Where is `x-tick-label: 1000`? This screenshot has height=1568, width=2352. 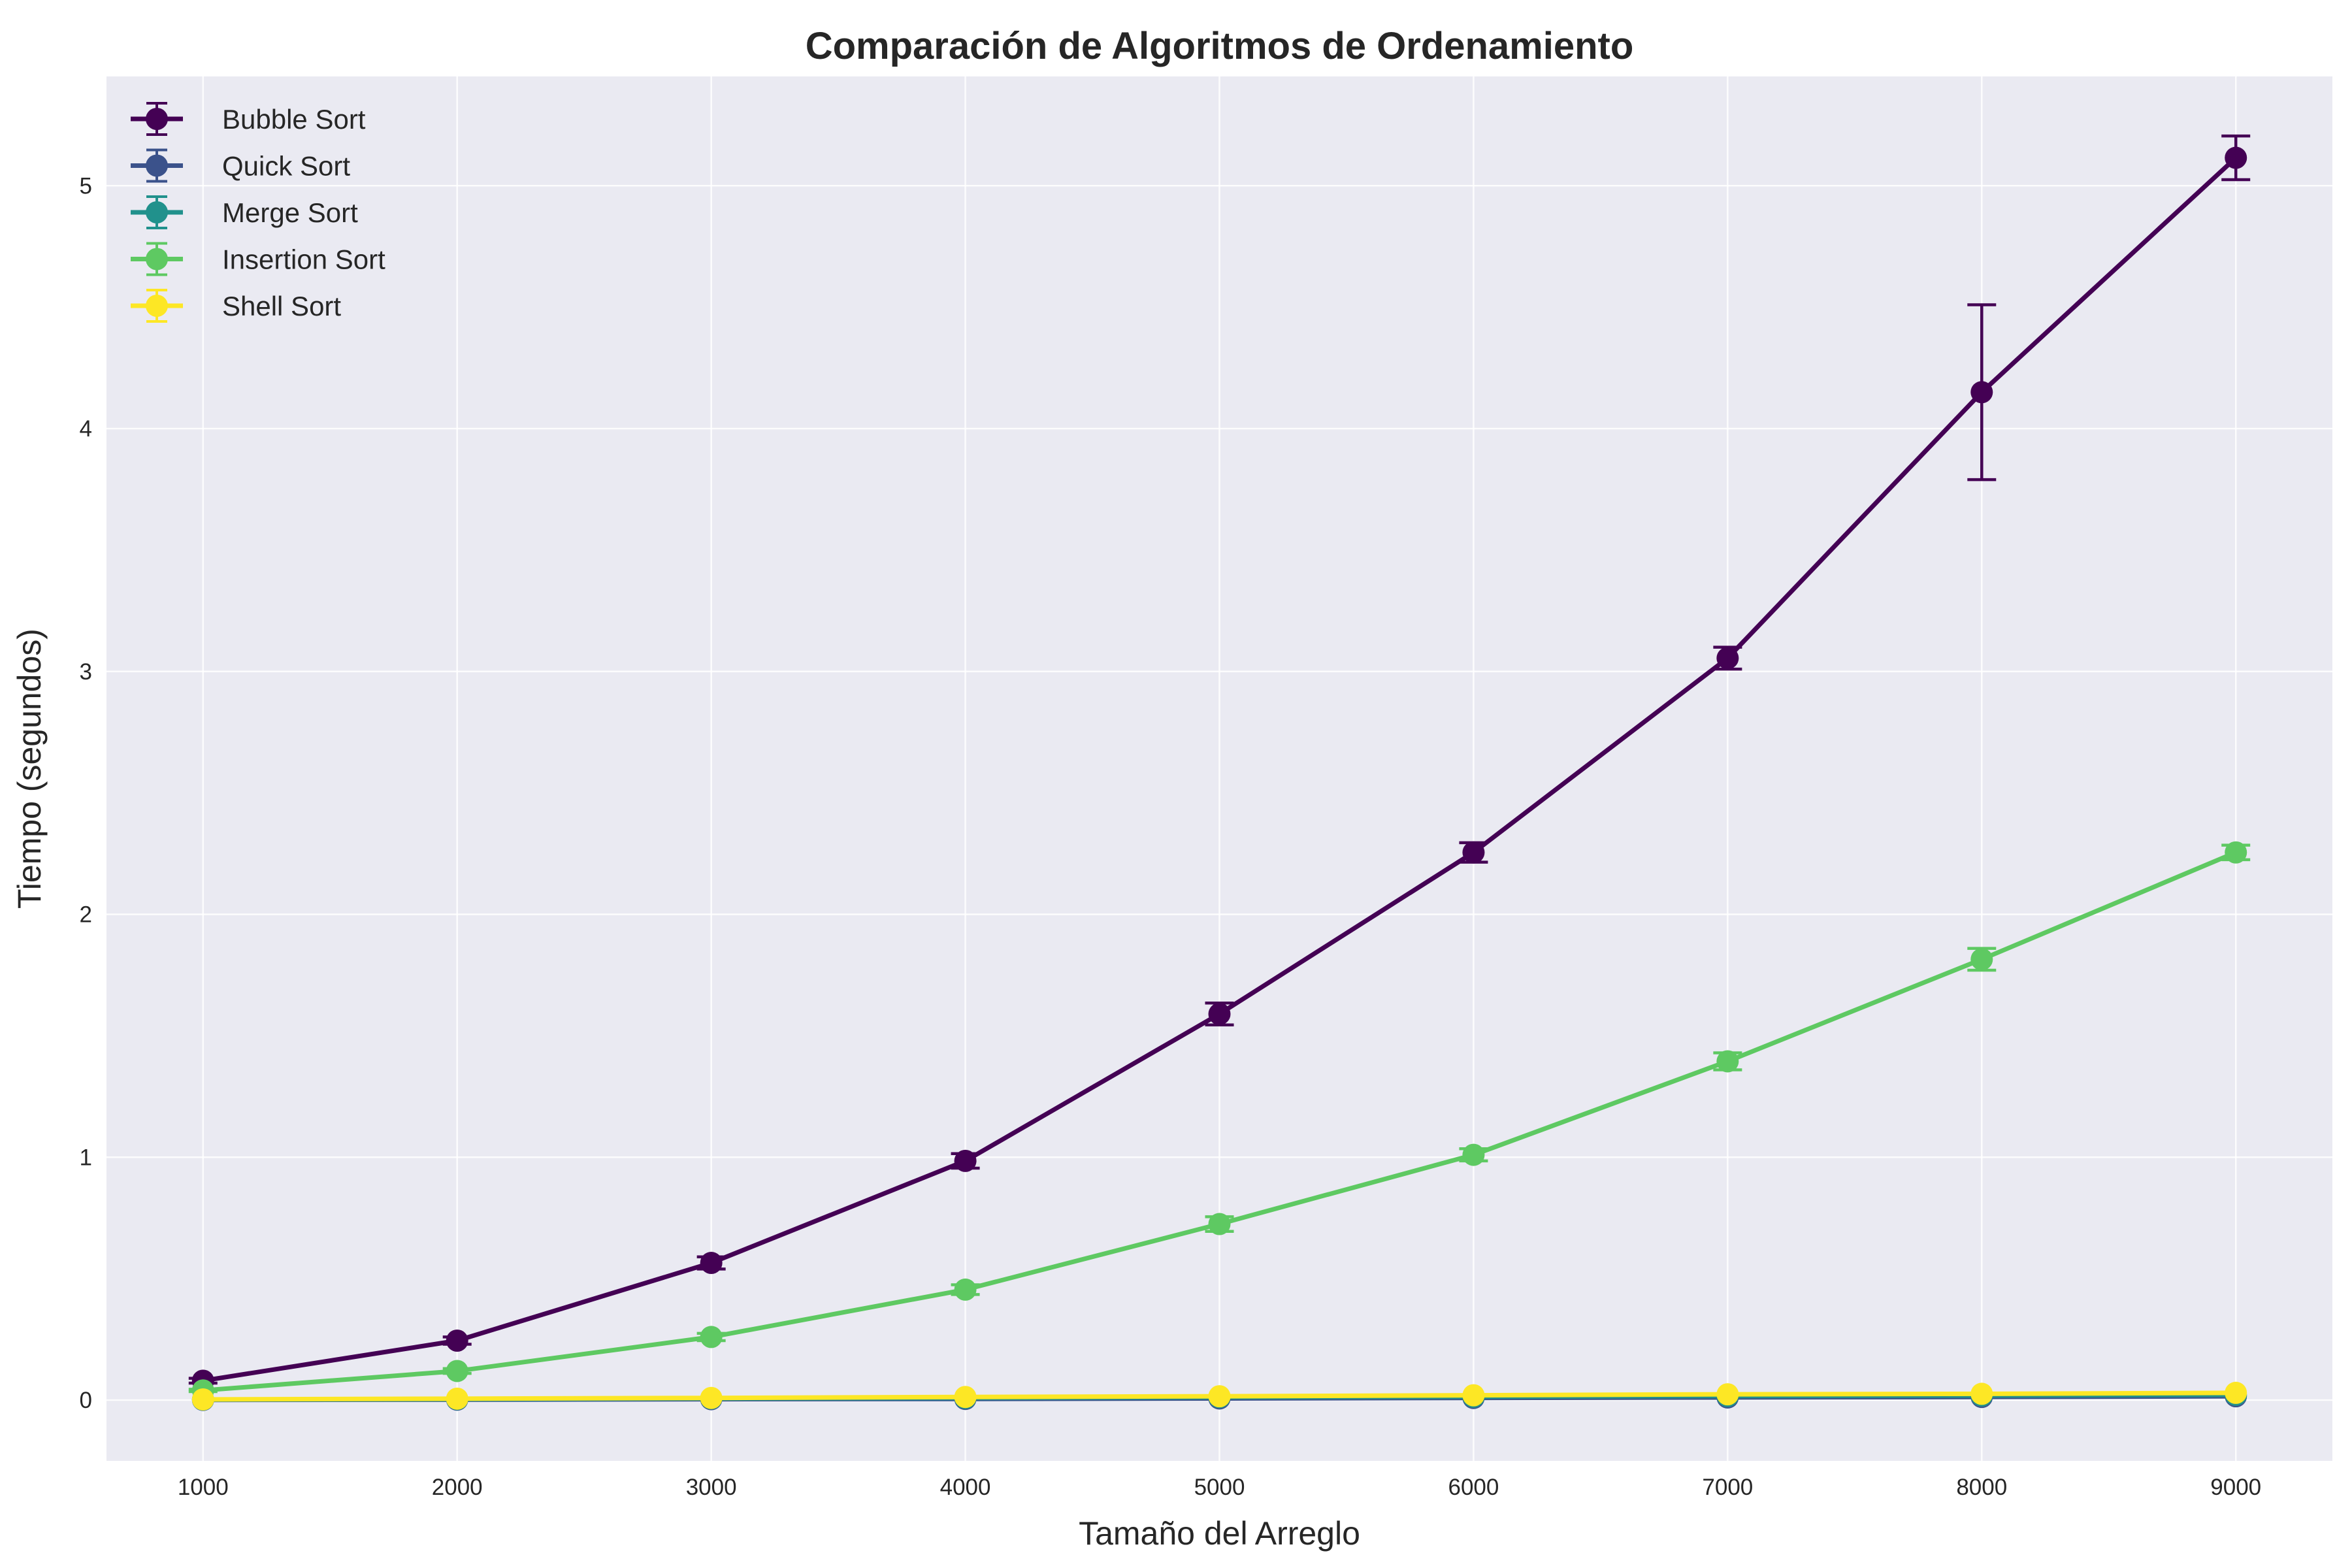 x-tick-label: 1000 is located at coordinates (203, 1487).